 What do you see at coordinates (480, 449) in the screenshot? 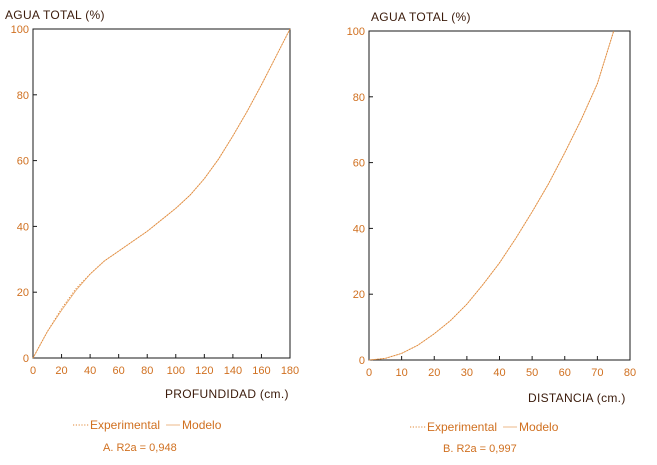
I see `chart2-caption: B. R2a = 0,997` at bounding box center [480, 449].